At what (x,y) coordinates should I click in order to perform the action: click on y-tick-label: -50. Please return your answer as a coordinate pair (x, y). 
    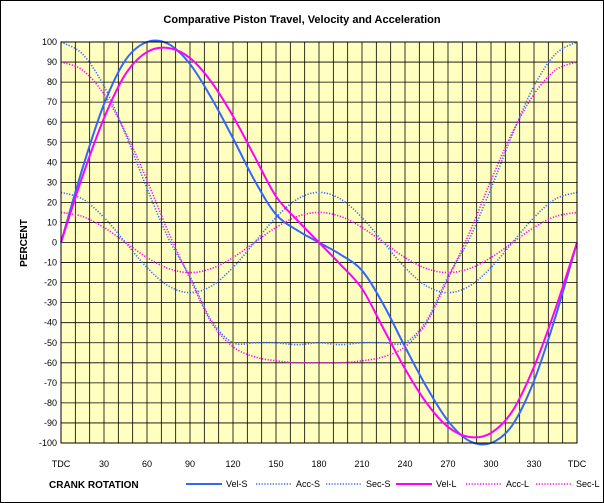
    Looking at the image, I should click on (50, 343).